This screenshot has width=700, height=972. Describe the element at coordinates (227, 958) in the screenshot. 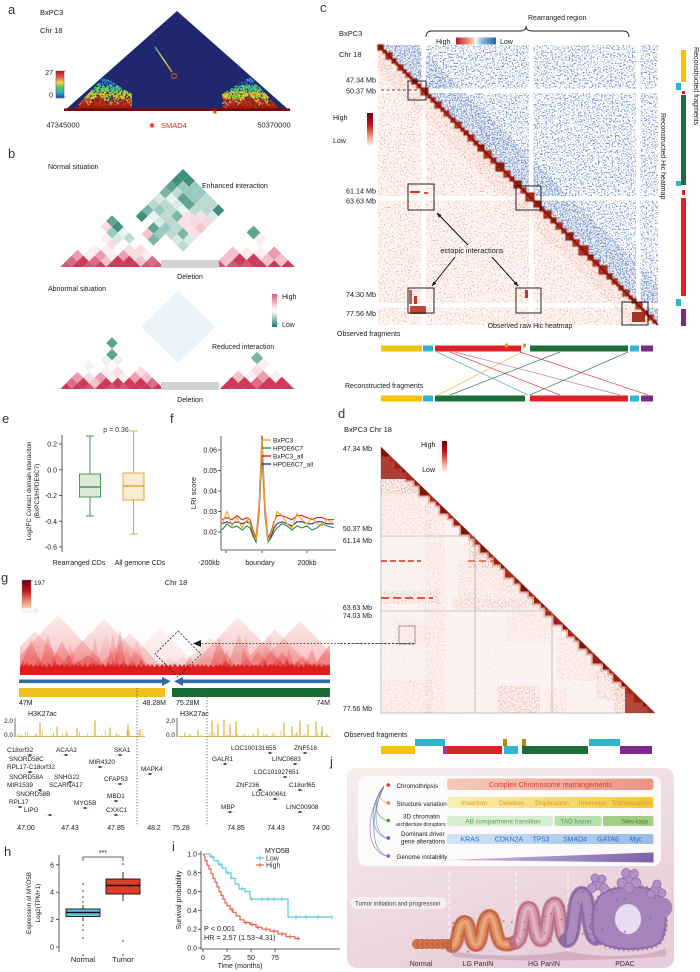

I see `svg-text: 25` at that location.